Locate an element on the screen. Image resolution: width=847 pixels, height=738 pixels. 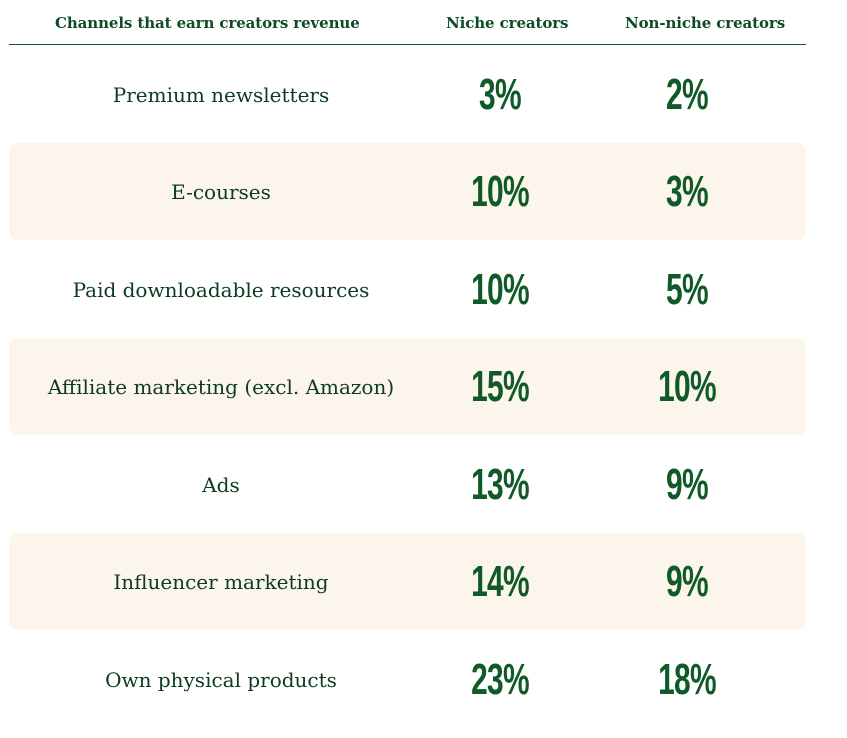
row-label: Own physical products is located at coordinates (221, 679).